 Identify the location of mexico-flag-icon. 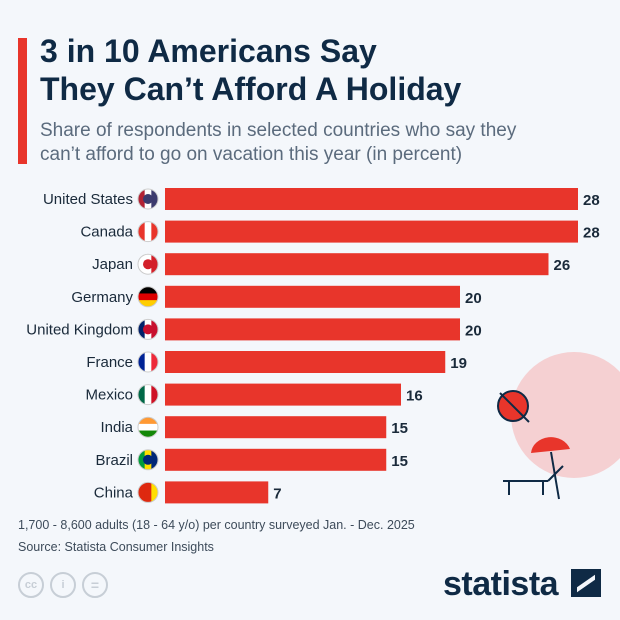
(148, 395).